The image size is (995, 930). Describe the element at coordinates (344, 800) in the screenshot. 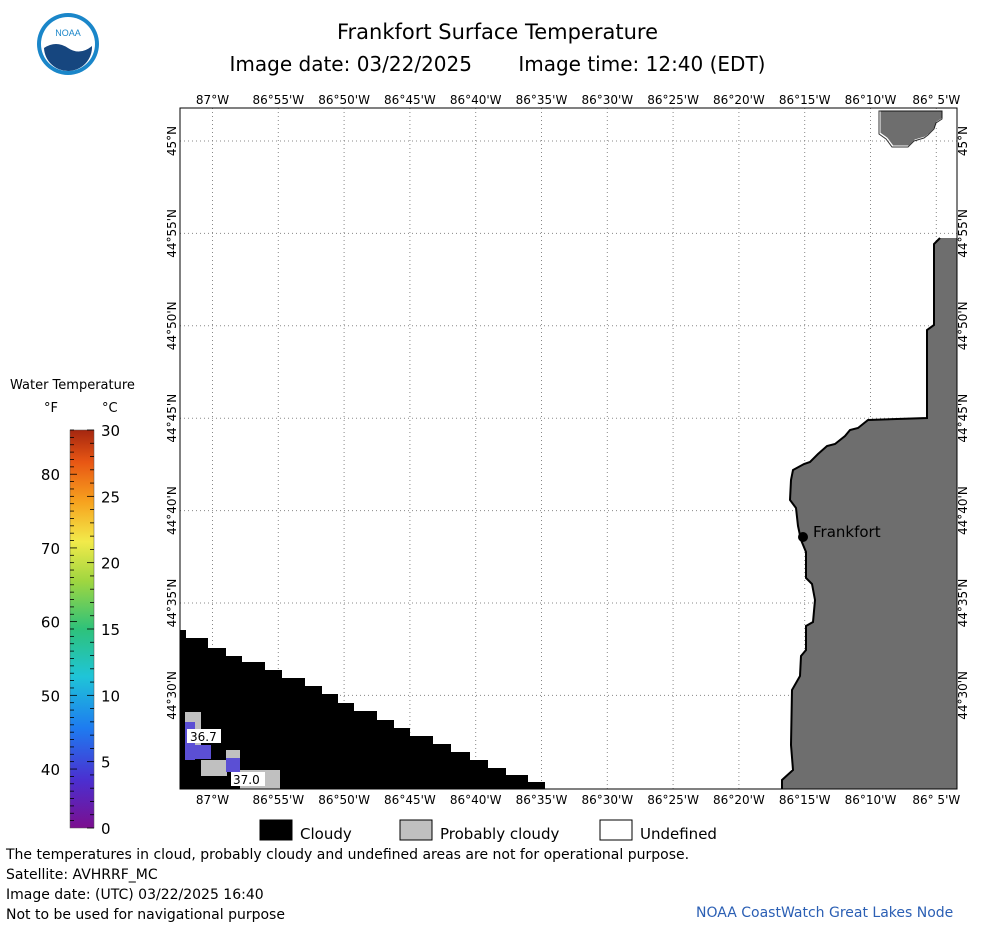

I see `lon-label-bottom: 86°50'W` at that location.